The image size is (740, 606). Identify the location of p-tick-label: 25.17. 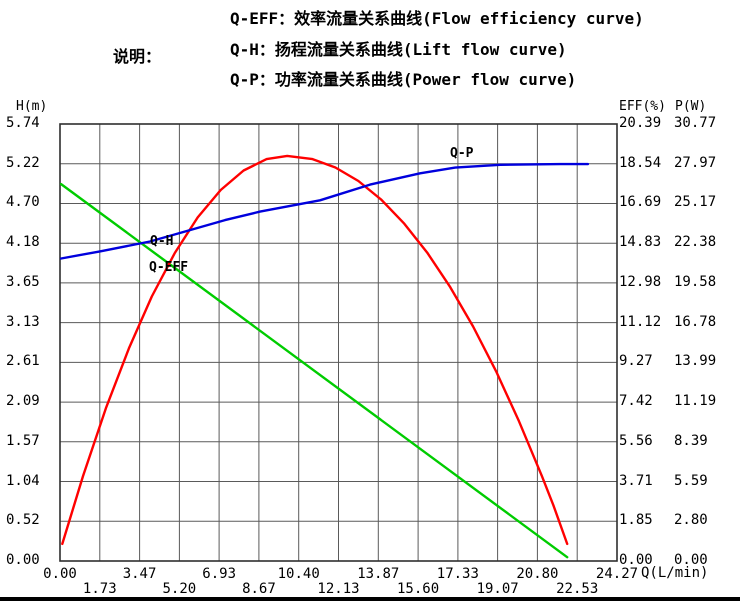
(695, 202).